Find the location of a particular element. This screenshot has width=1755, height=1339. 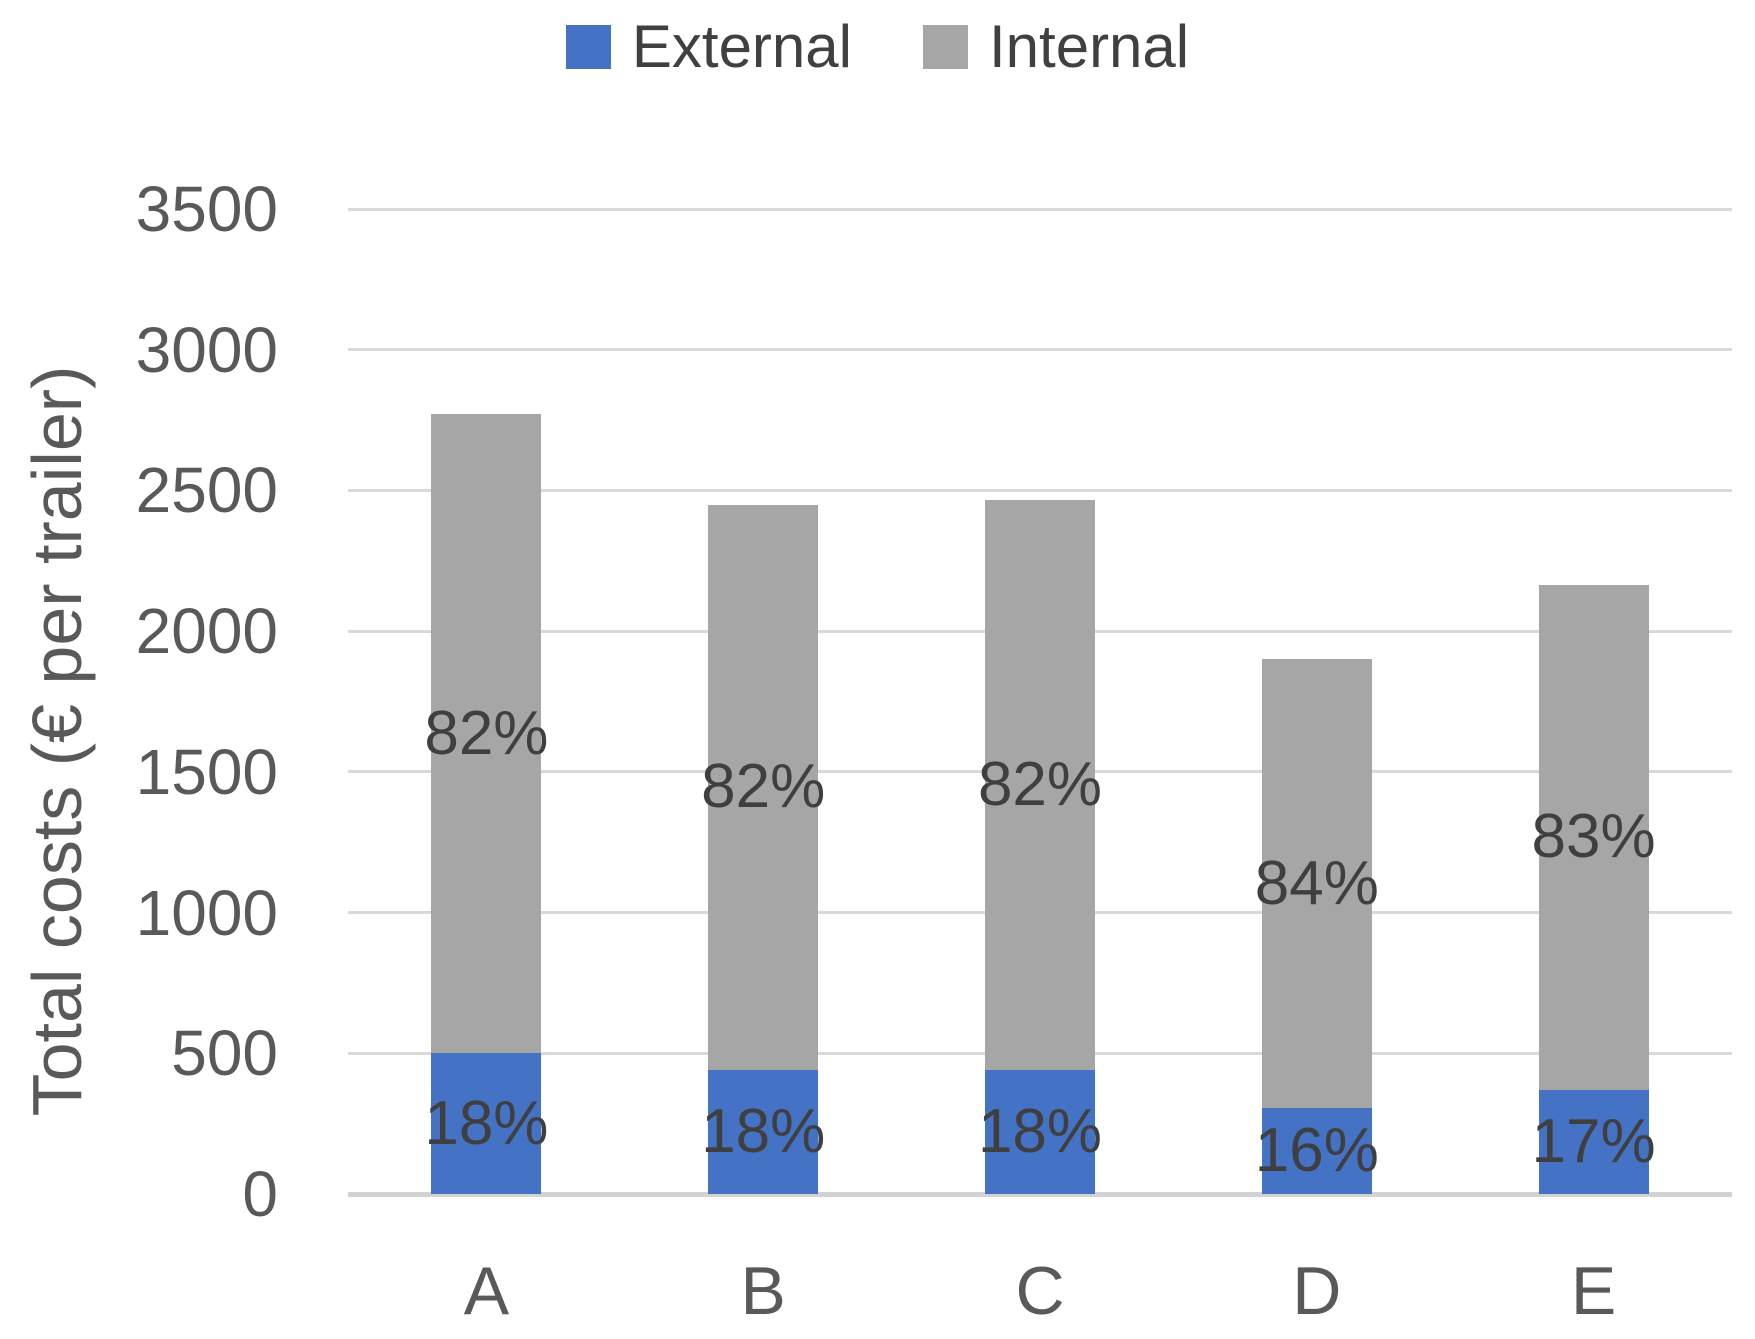

y-tick-label: 500 is located at coordinates (224, 1053).